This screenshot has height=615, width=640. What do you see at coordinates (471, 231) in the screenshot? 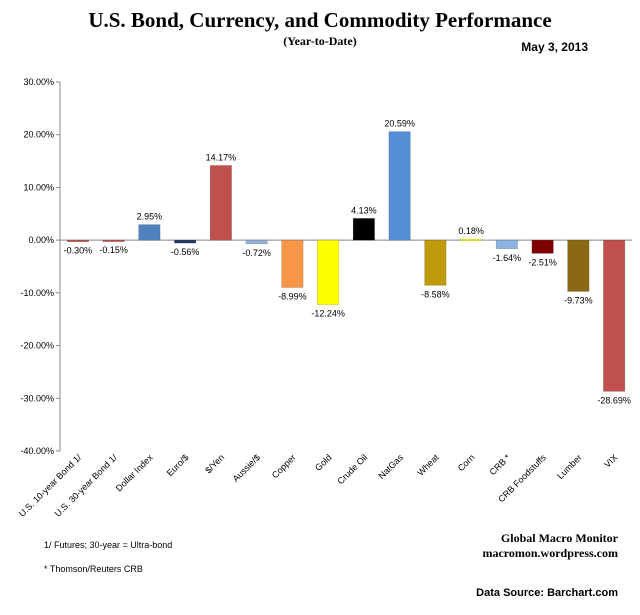
I see `data-label: 0.18%` at bounding box center [471, 231].